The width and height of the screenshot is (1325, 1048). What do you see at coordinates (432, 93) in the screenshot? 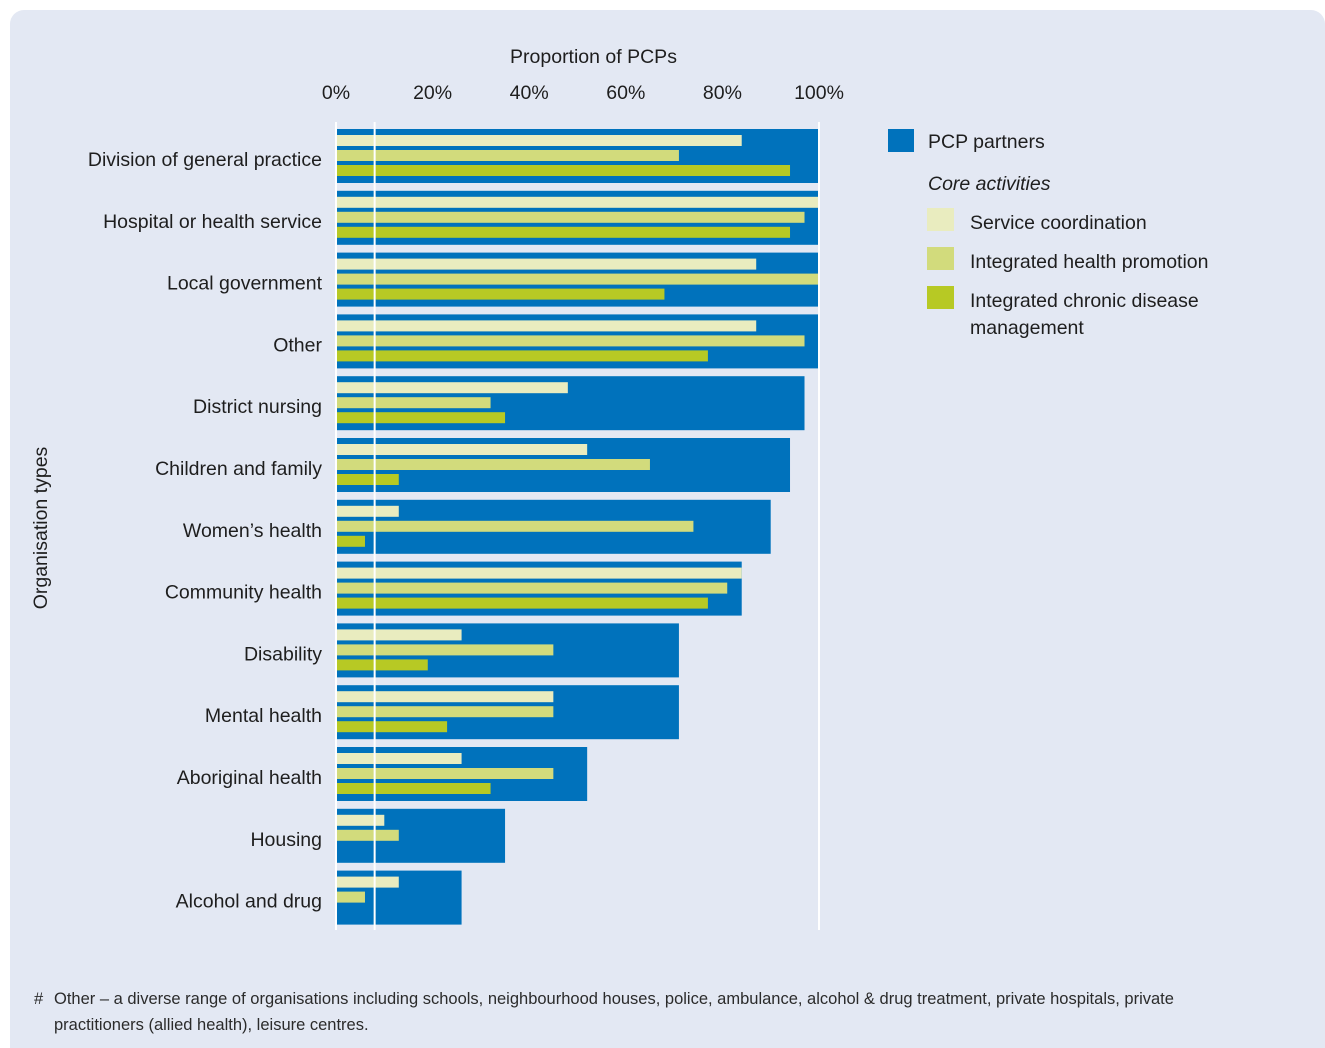
I see `x-tick-label: 20%` at bounding box center [432, 93].